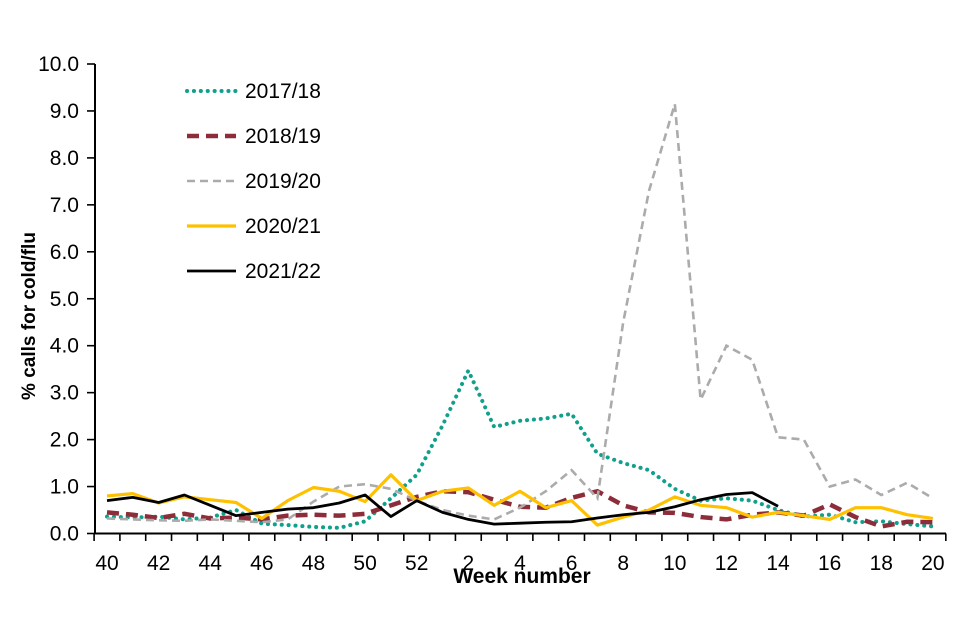  What do you see at coordinates (313, 563) in the screenshot?
I see `x-axis-tick-label: 48` at bounding box center [313, 563].